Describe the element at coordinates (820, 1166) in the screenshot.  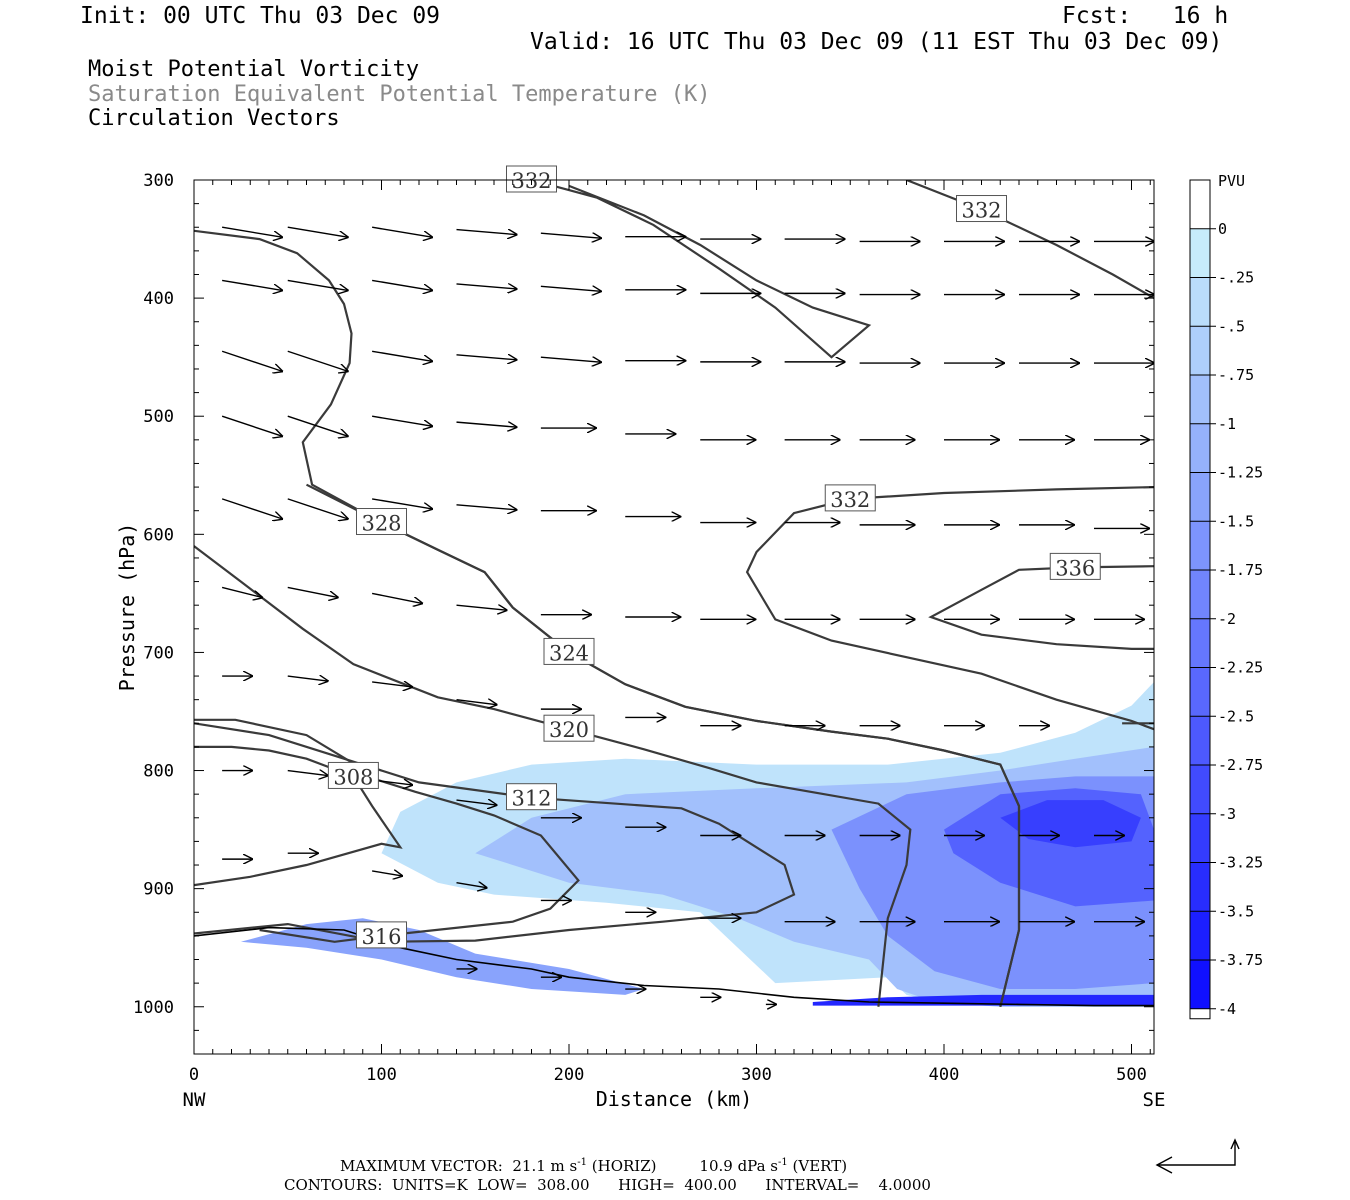
I see `max-vector-suffix: (VERT)` at that location.